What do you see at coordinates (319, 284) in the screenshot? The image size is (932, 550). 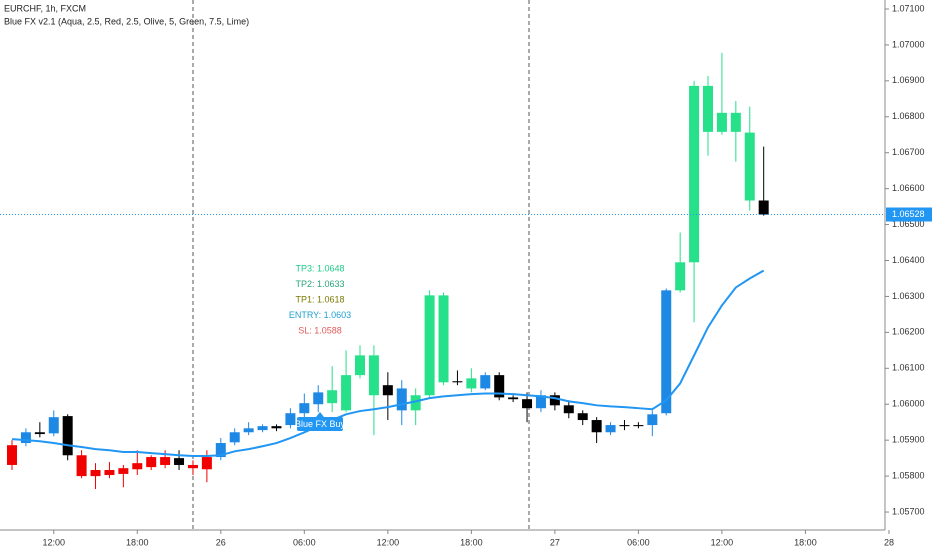 I see `signal-label: TP2: 1.0633` at bounding box center [319, 284].